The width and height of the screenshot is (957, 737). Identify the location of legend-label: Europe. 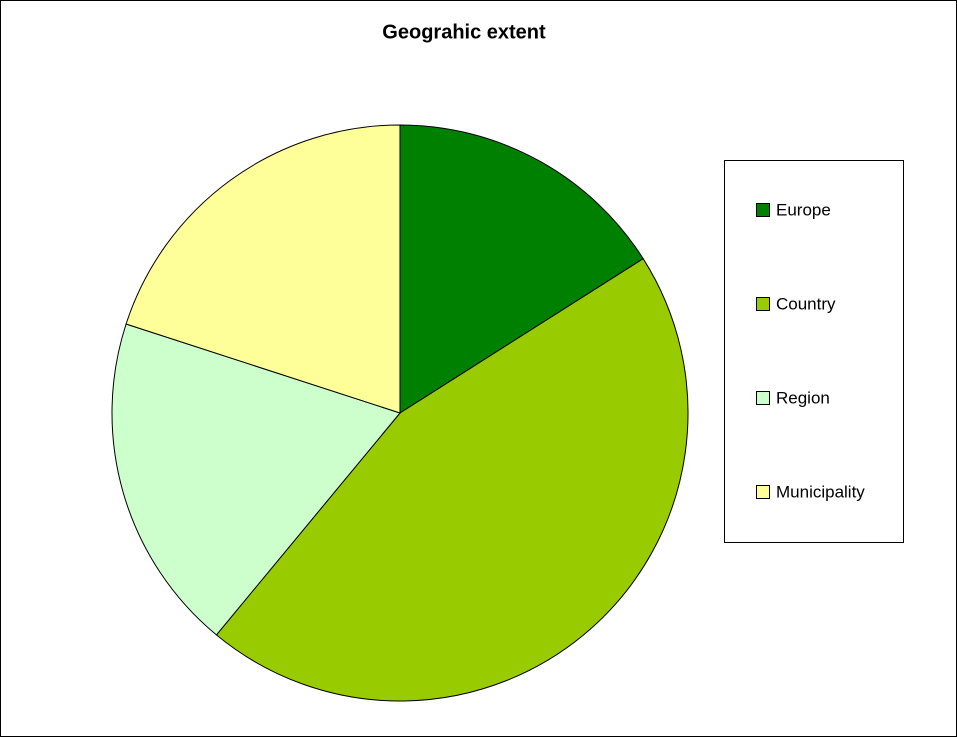
(803, 209).